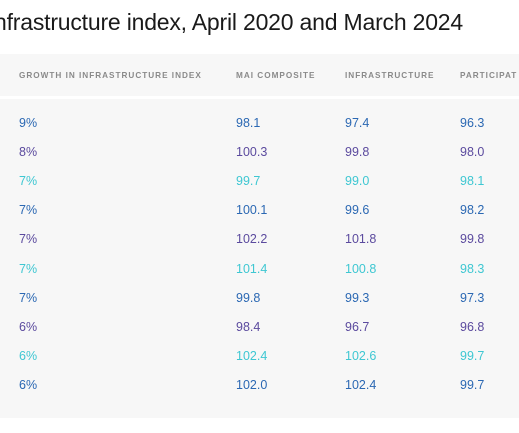  I want to click on mai-composite-cell: 98.1, so click(248, 123).